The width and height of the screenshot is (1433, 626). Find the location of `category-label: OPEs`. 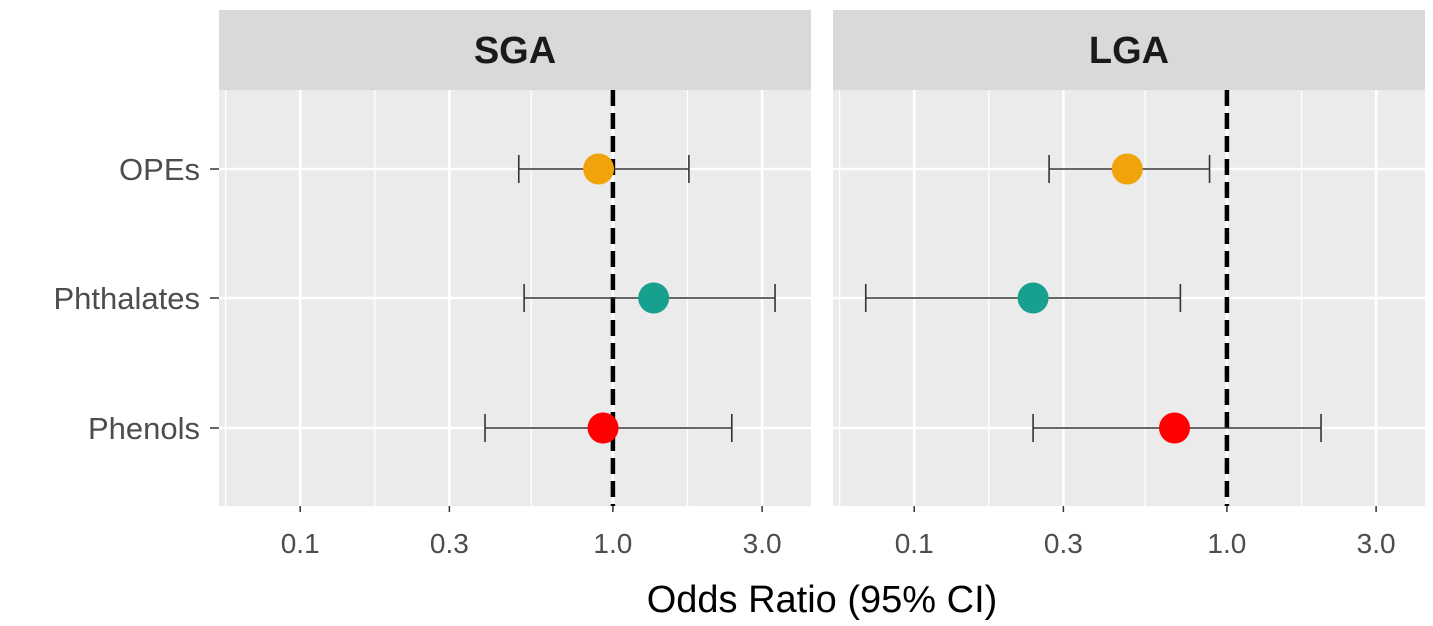

category-label: OPEs is located at coordinates (159, 169).